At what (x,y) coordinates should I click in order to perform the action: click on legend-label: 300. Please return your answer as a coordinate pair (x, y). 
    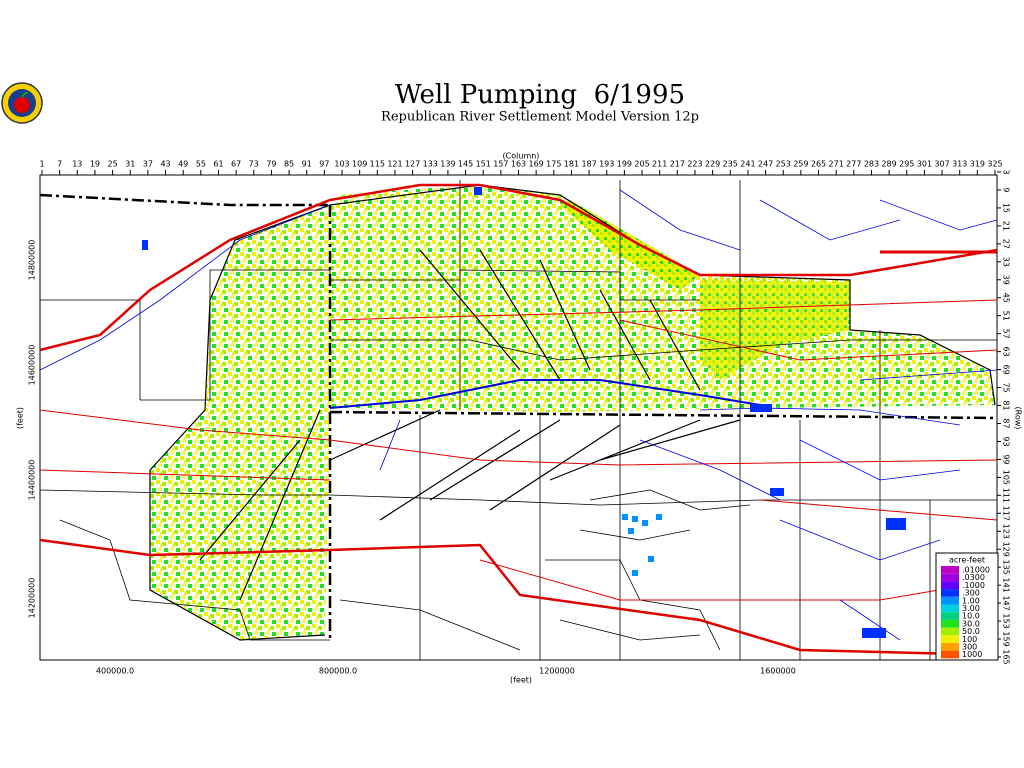
    Looking at the image, I should click on (969, 647).